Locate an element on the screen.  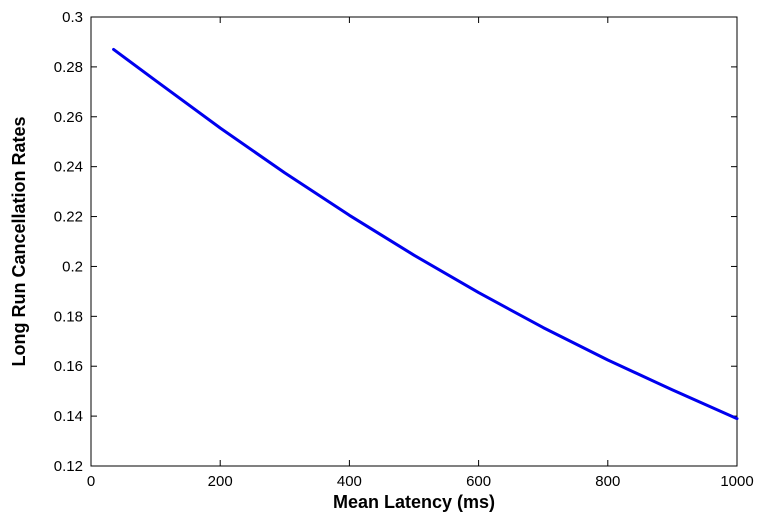
x-tick-label: 800 is located at coordinates (607, 481).